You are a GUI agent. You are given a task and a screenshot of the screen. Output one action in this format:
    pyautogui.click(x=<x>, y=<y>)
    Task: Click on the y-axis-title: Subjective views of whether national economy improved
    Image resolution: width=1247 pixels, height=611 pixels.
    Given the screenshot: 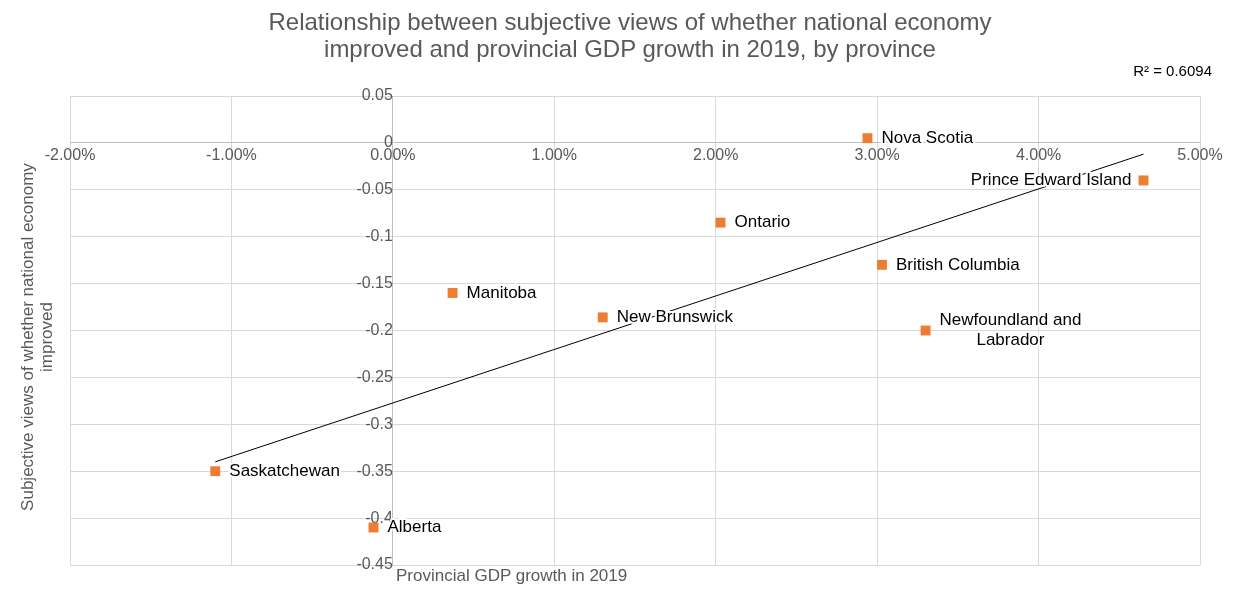 What is the action you would take?
    pyautogui.click(x=37, y=337)
    